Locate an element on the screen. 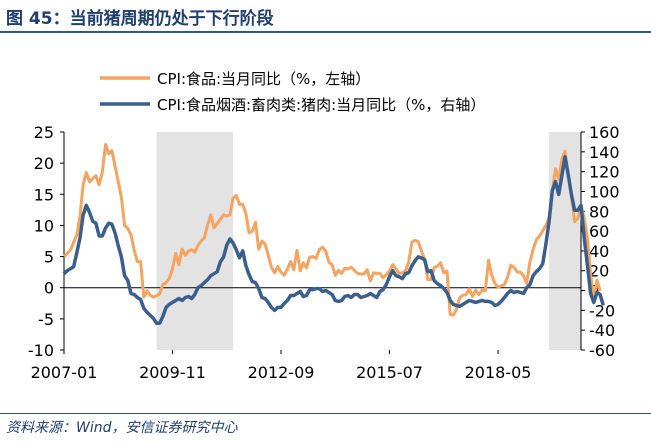  right-tick-label: -20 is located at coordinates (602, 310).